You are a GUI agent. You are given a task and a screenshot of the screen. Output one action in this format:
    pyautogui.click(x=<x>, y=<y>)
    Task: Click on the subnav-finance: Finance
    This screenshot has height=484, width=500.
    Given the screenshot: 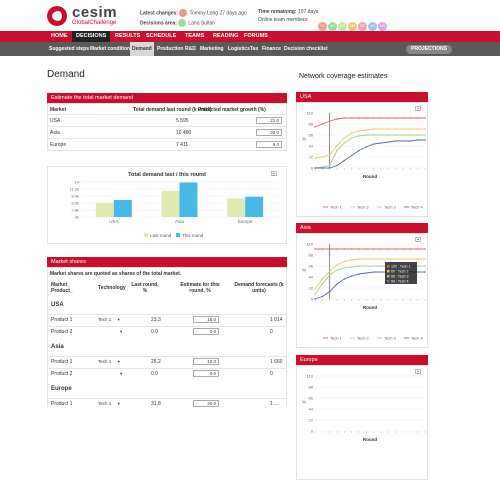 What is the action you would take?
    pyautogui.click(x=271, y=49)
    